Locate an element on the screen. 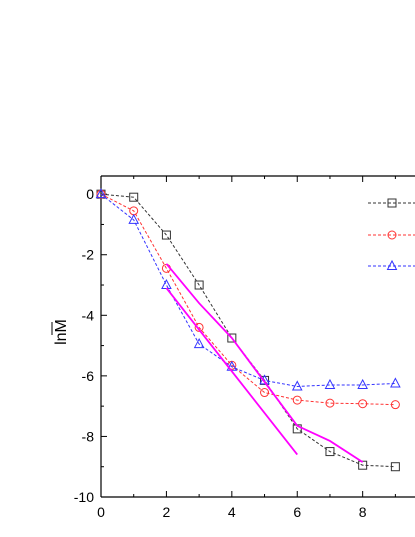 This screenshot has height=537, width=415. legend is located at coordinates (391, 234).